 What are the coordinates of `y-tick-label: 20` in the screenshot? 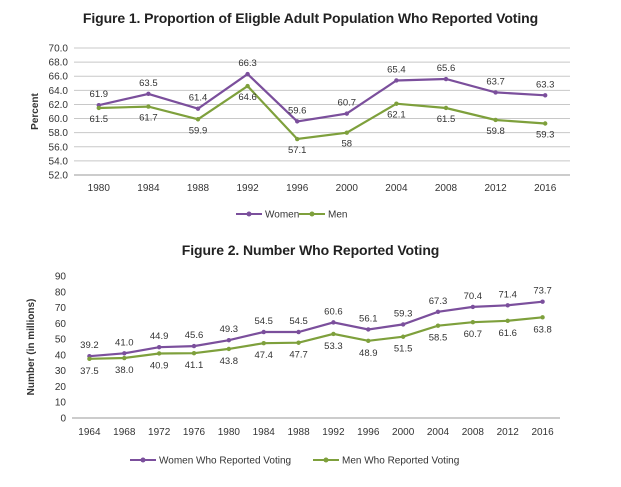 It's located at (61, 387).